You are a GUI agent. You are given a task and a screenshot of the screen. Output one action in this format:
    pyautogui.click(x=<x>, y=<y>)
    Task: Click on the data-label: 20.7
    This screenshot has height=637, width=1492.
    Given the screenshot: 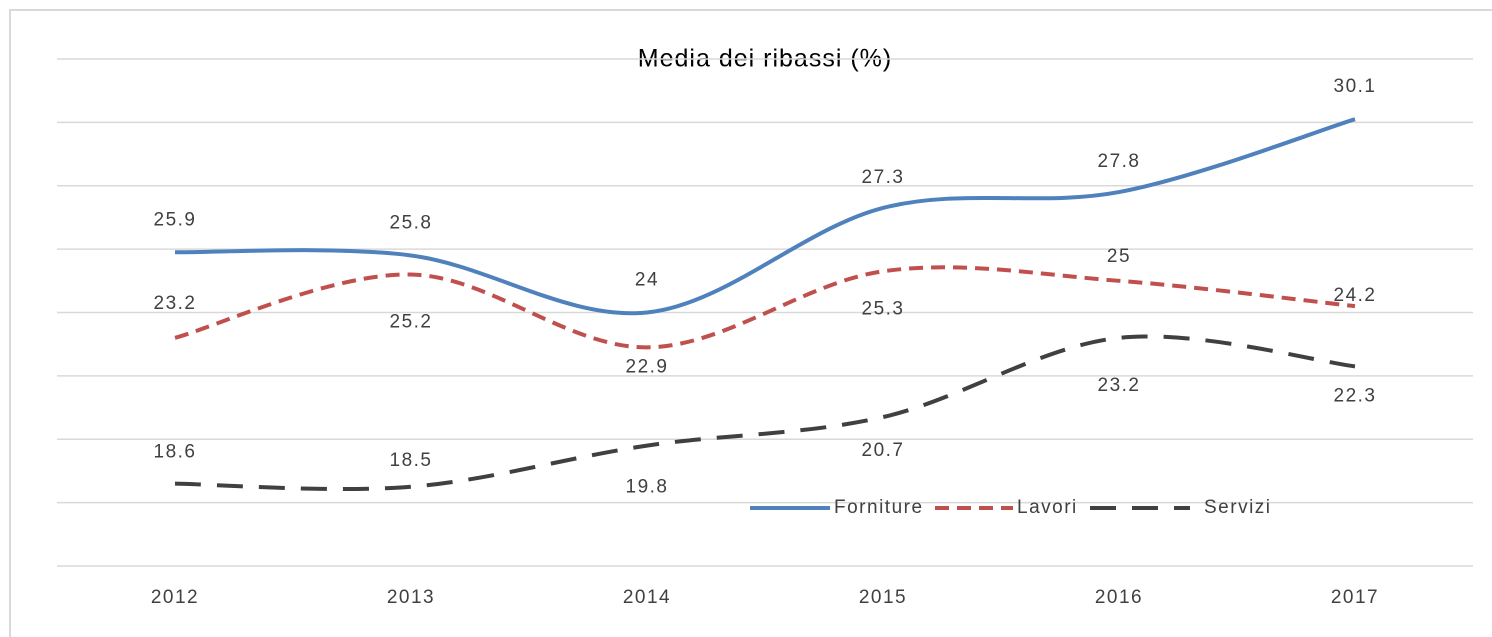 What is the action you would take?
    pyautogui.click(x=883, y=450)
    